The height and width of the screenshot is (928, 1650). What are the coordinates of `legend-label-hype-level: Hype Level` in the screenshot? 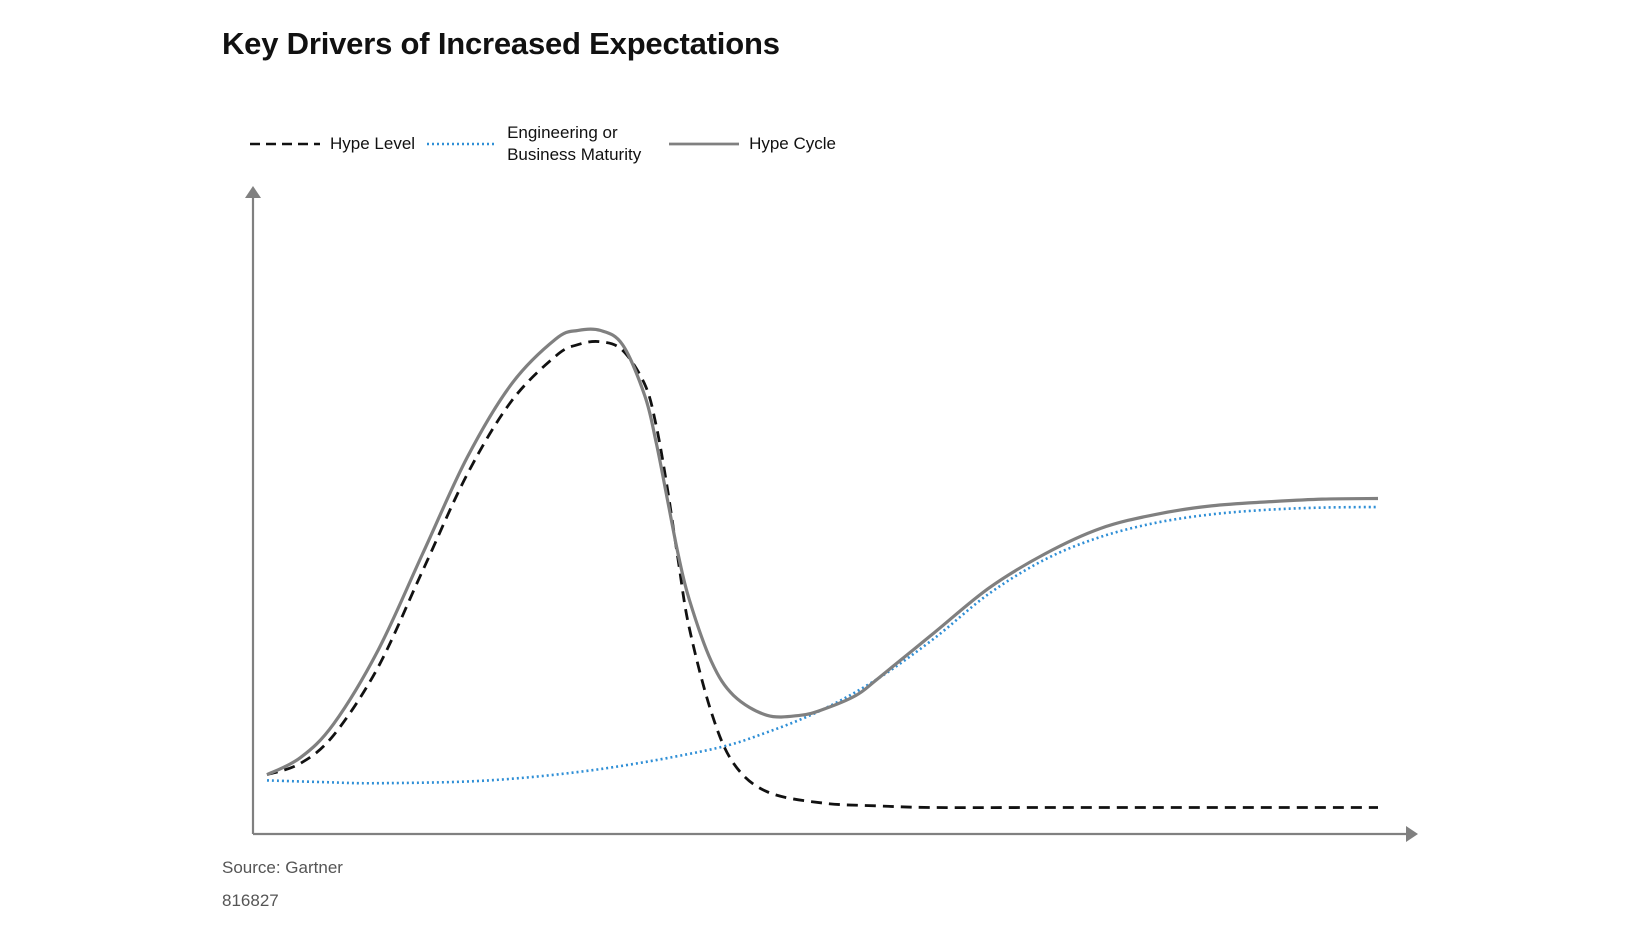 It's located at (373, 143).